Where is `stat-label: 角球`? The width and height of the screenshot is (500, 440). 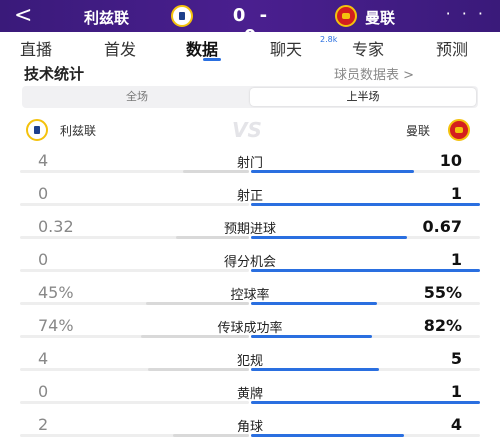
stat-label: 角球 is located at coordinates (249, 427).